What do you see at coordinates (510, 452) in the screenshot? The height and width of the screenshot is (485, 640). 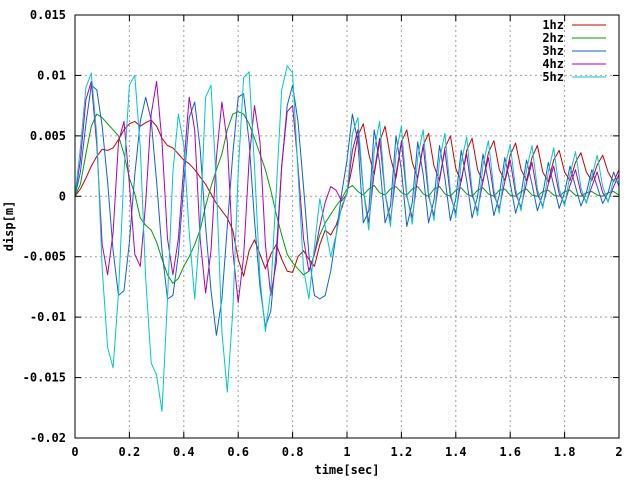 I see `x-tick-label: 1.6` at bounding box center [510, 452].